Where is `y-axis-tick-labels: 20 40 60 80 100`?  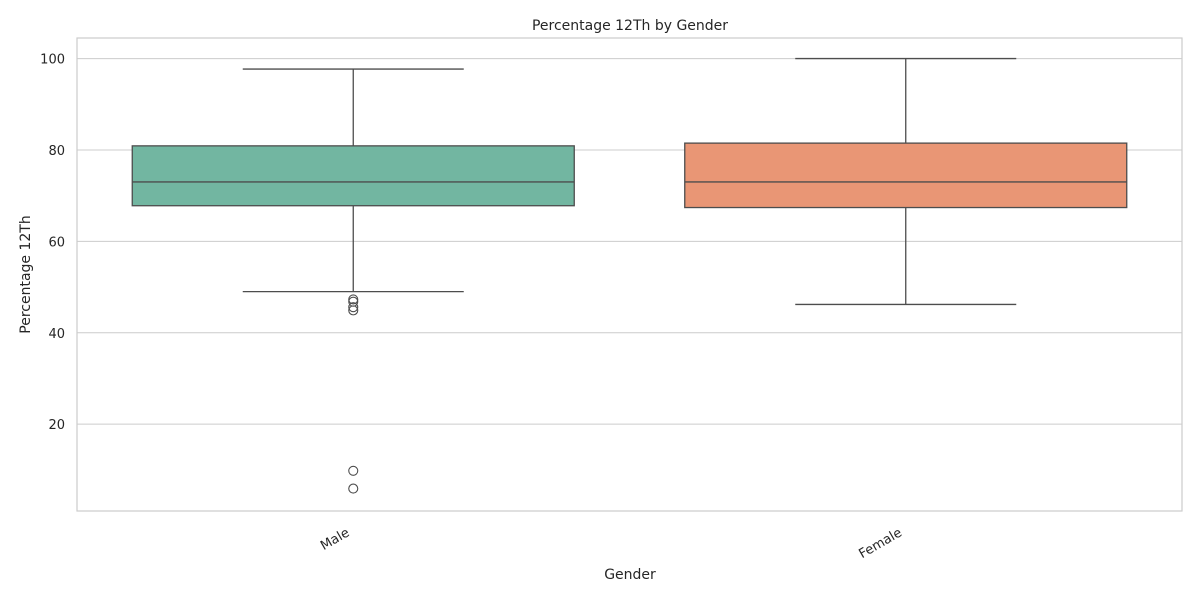 y-axis-tick-labels: 20 40 60 80 100 is located at coordinates (52, 243).